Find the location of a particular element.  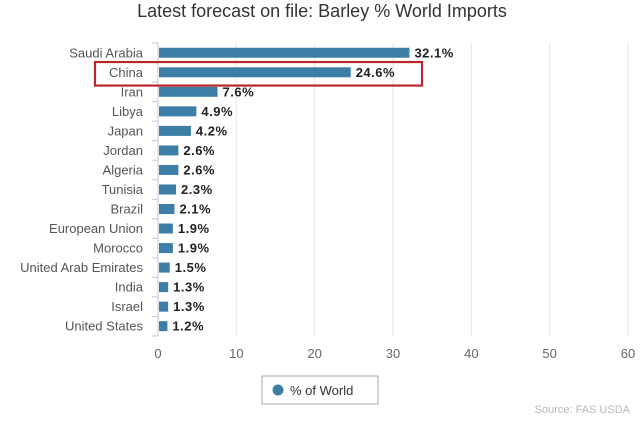

data-label: 7.6% is located at coordinates (239, 91).